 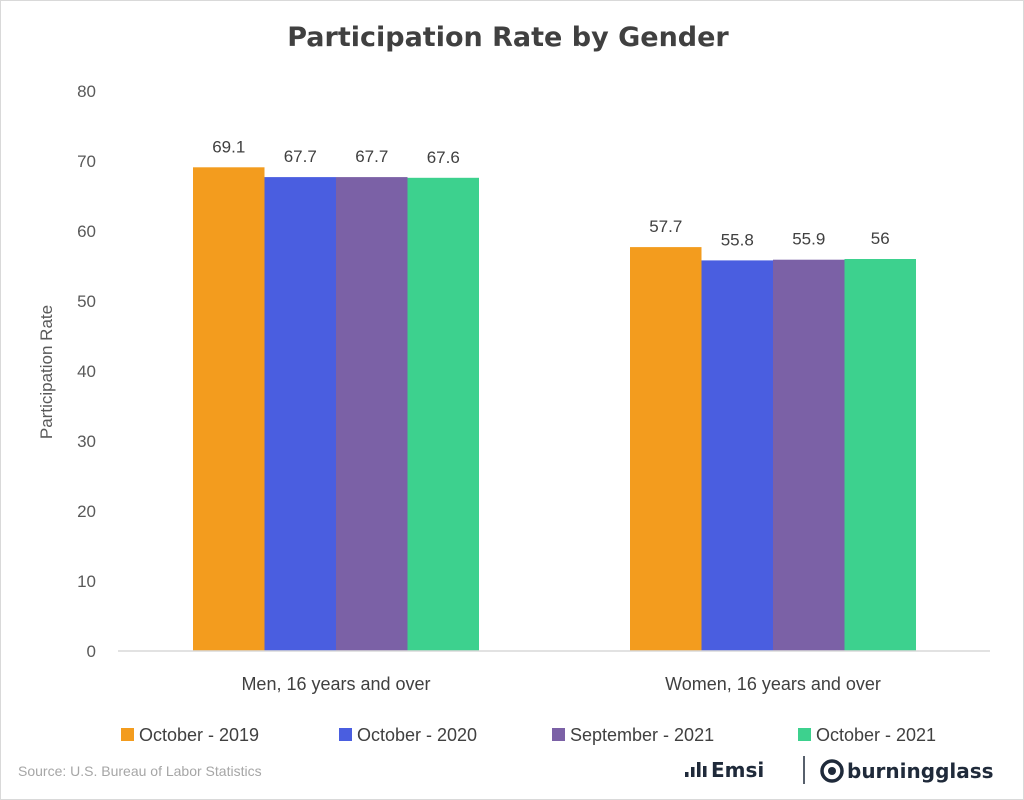 I want to click on bar-data-label: 67.6, so click(x=443, y=157).